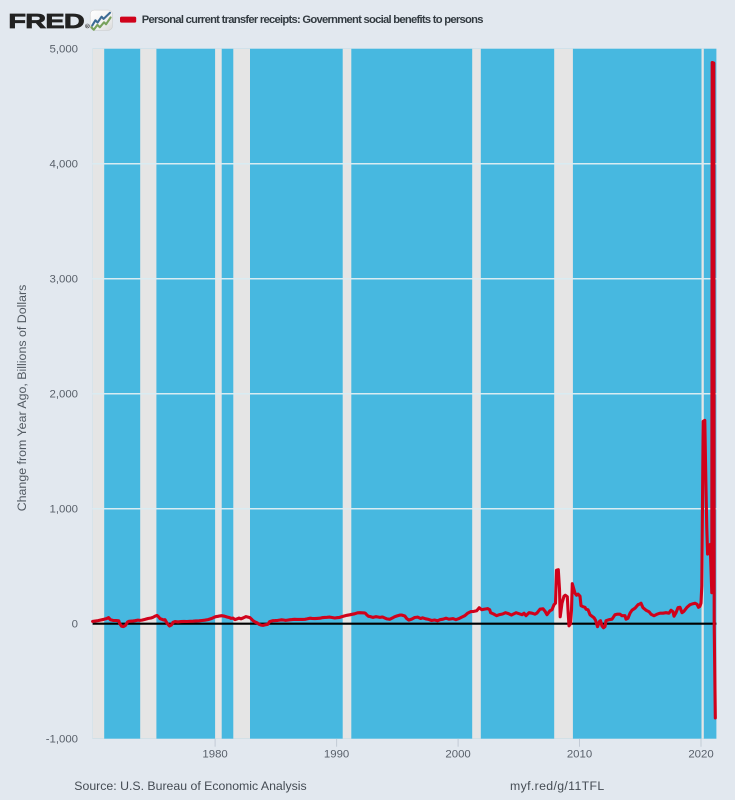  I want to click on svg-text: 5,000, so click(63, 50).